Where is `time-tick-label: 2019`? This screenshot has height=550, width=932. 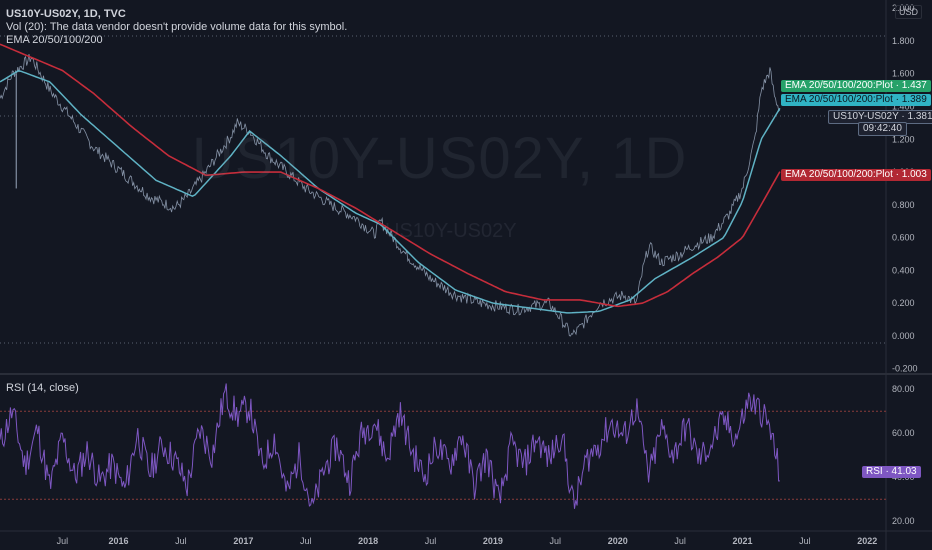
time-tick-label: 2019 is located at coordinates (493, 541).